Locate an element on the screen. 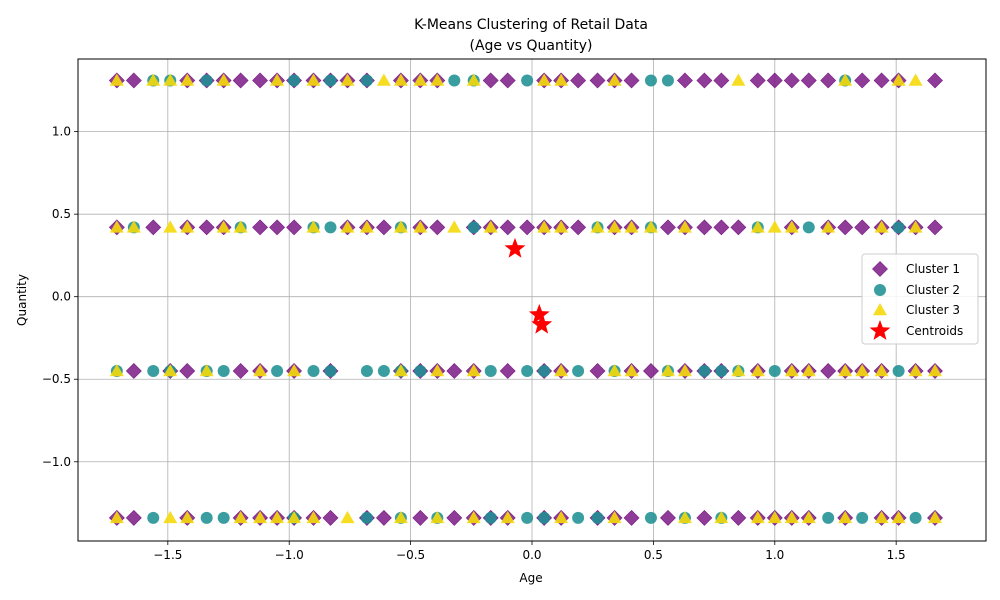  legend-box is located at coordinates (920, 299).